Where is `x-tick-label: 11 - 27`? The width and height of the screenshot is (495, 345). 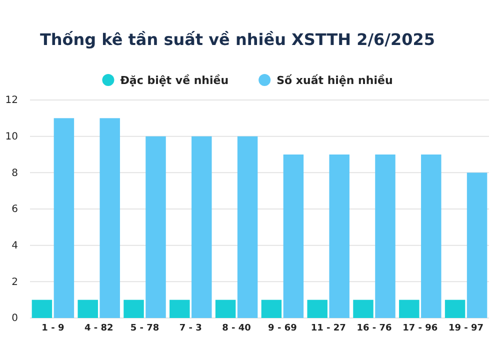
x-tick-label: 11 - 27 is located at coordinates (328, 328).